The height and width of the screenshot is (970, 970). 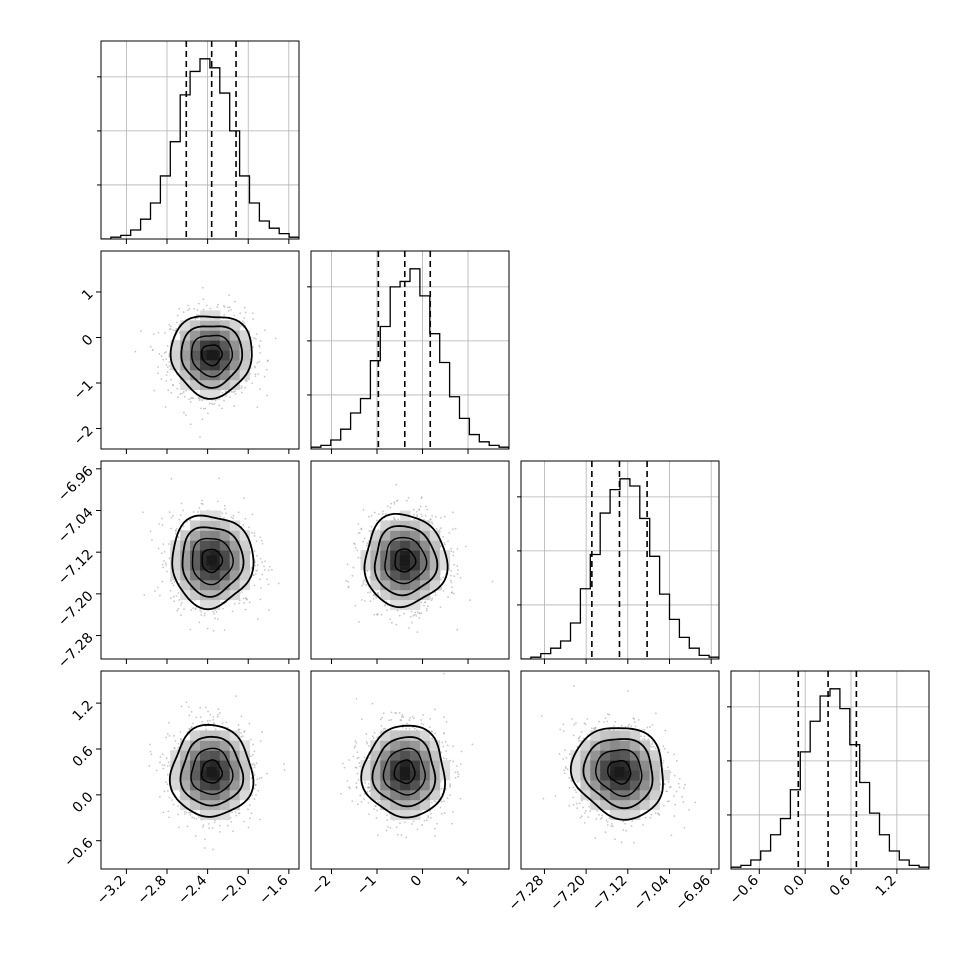 I want to click on histogram-plot, so click(x=200, y=140).